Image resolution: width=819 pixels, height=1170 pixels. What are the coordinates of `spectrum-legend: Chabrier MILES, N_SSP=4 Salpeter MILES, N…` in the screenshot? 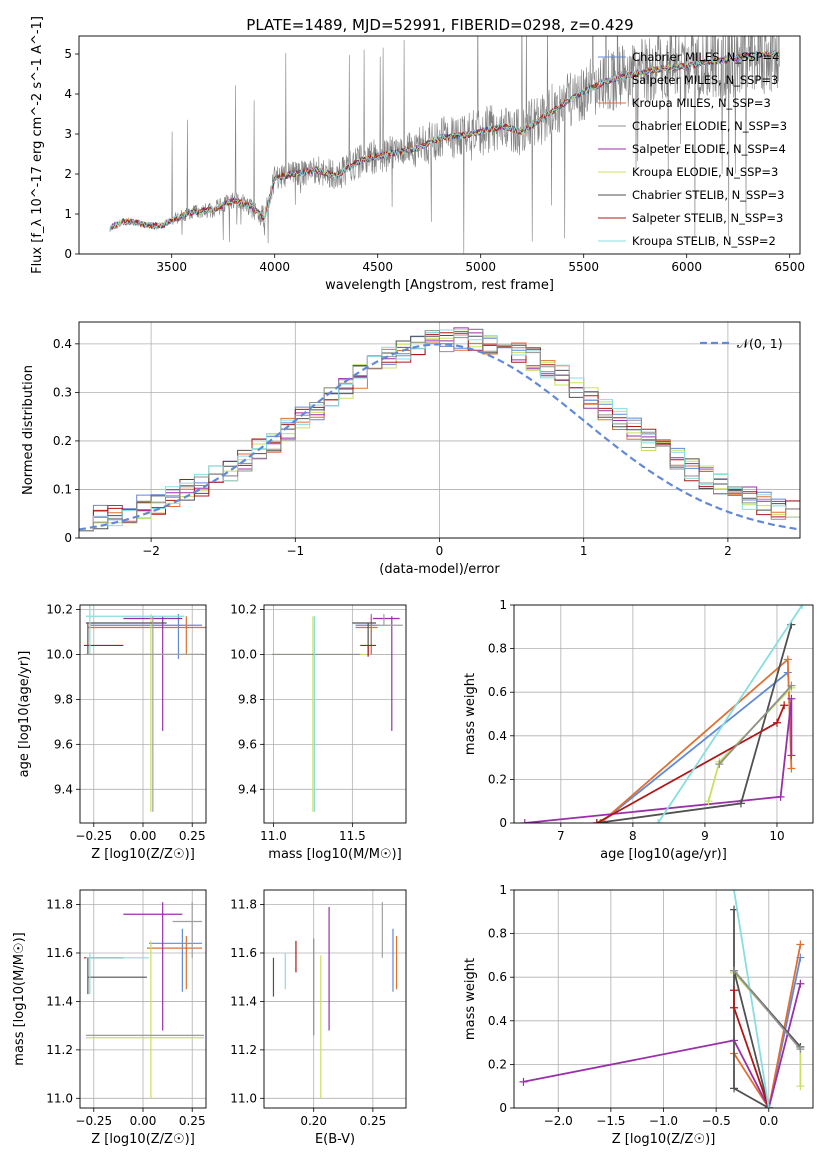 It's located at (692, 149).